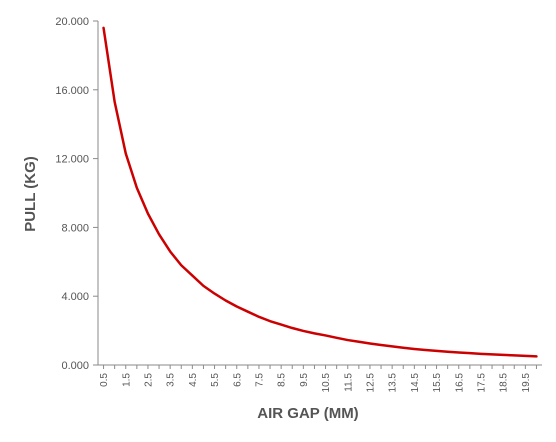 This screenshot has height=442, width=556. I want to click on x-tick-label: 3.5, so click(171, 380).